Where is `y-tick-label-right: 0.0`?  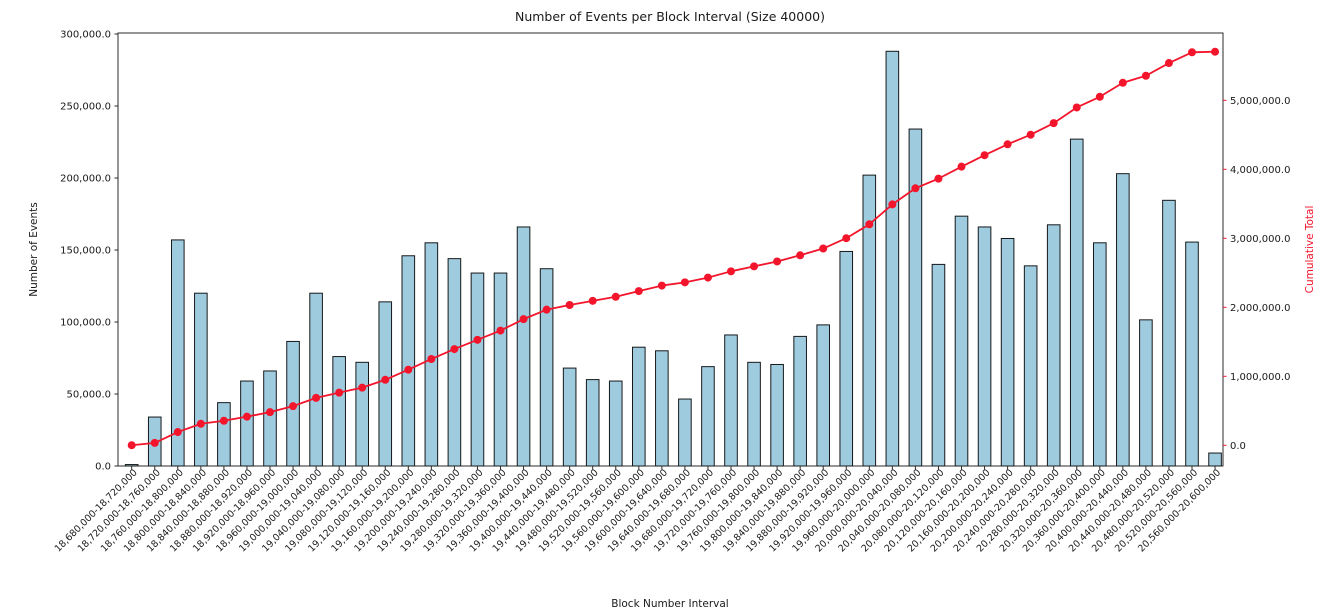
y-tick-label-right: 0.0 is located at coordinates (1238, 446).